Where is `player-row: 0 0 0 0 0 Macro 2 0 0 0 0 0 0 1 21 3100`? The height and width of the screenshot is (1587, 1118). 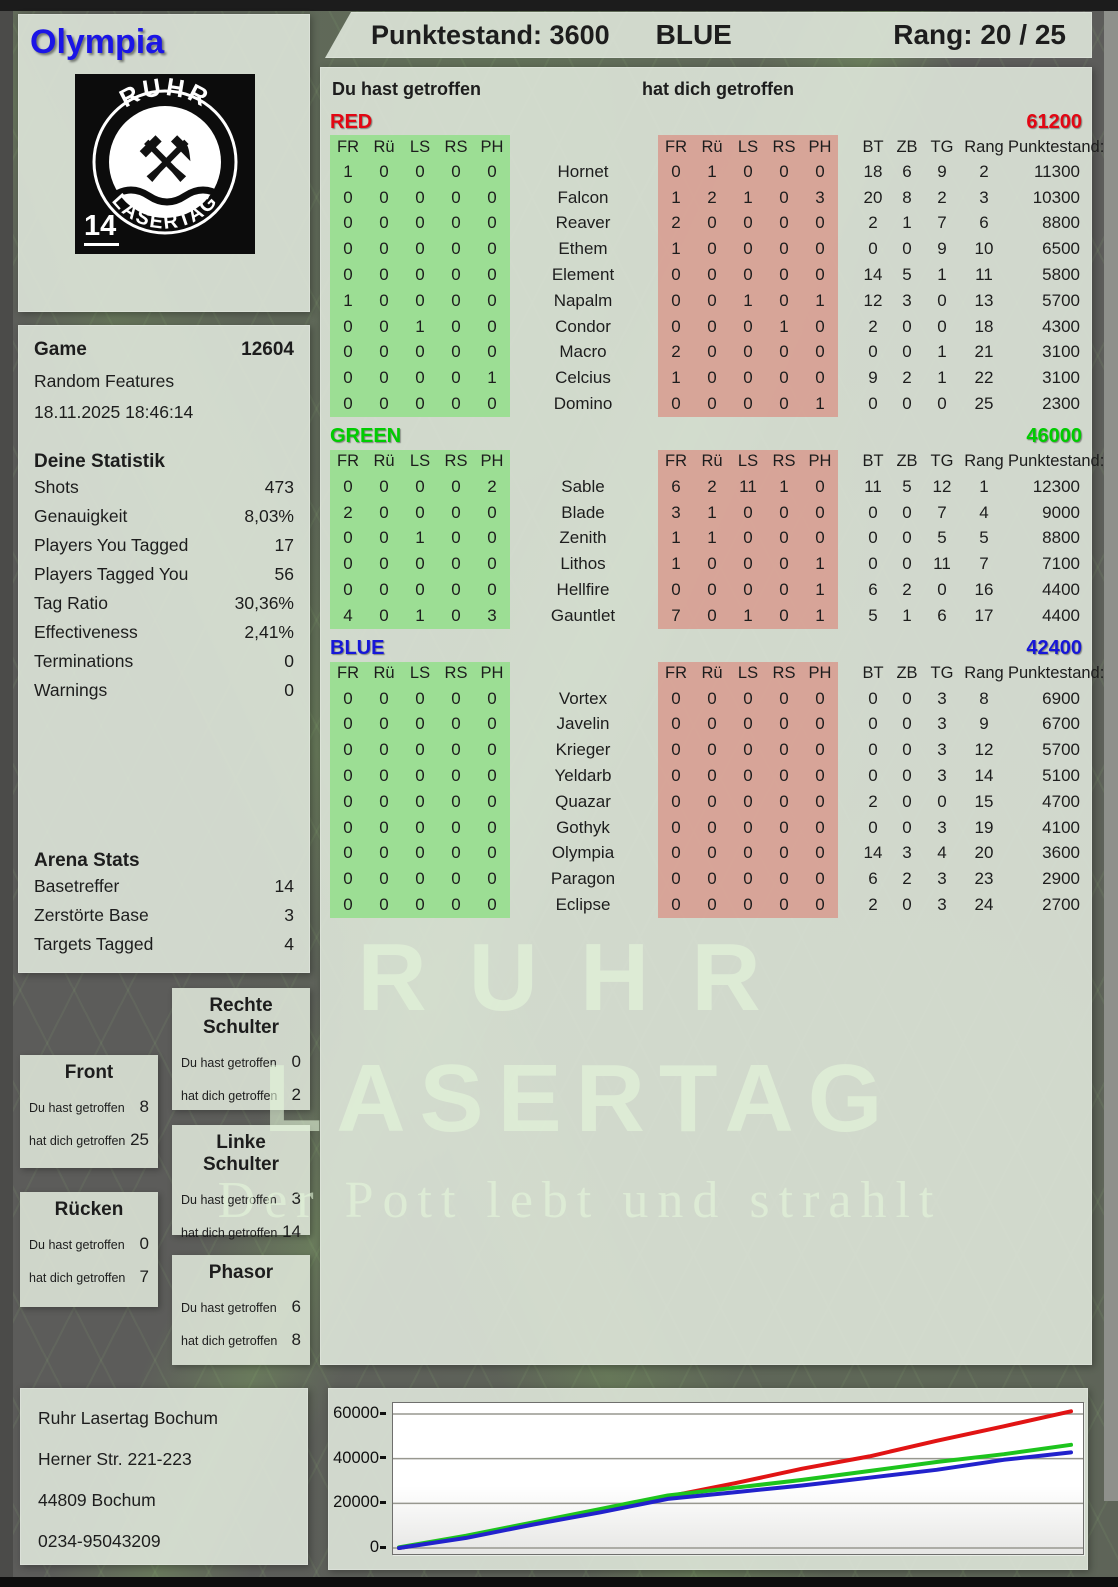
player-row: 0 0 0 0 0 Macro 2 0 0 0 0 0 0 1 21 3100 is located at coordinates (706, 352).